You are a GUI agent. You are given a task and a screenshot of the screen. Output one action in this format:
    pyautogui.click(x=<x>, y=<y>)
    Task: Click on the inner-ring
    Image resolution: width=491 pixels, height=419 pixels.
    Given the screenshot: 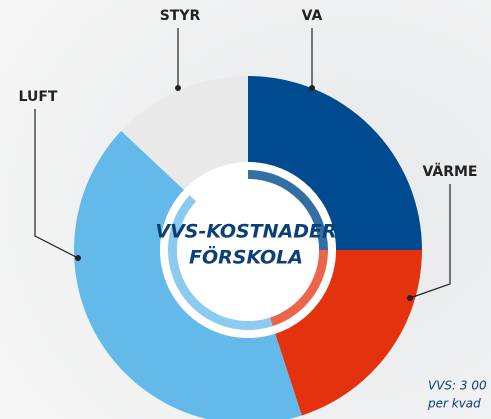 What is the action you would take?
    pyautogui.click(x=247, y=250)
    